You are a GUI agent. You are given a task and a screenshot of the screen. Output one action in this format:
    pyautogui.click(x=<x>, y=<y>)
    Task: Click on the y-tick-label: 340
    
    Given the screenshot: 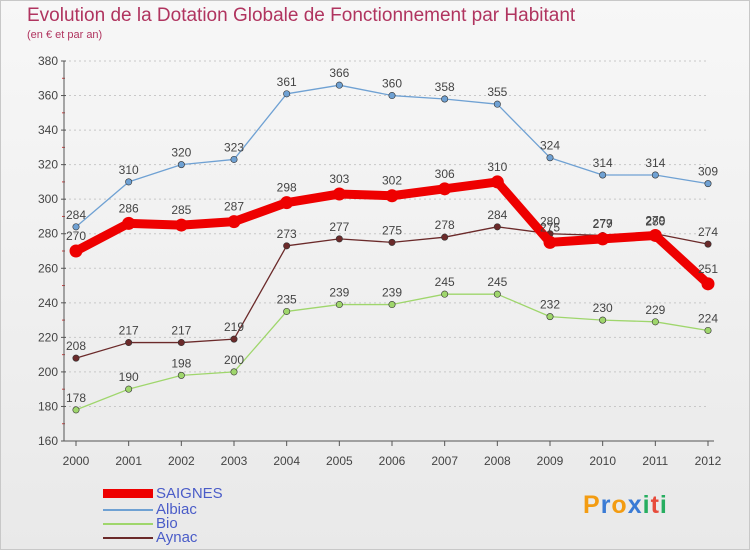 What is the action you would take?
    pyautogui.click(x=48, y=130)
    